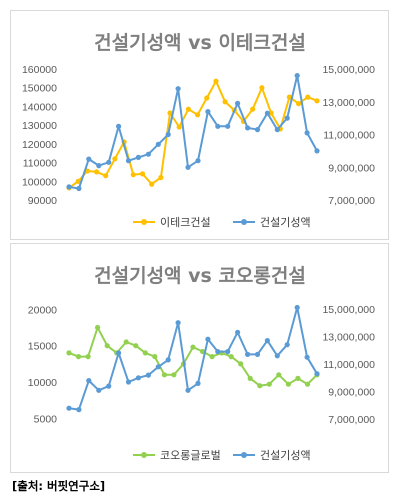  I want to click on y-left-tick-label: 15000, so click(42, 347).